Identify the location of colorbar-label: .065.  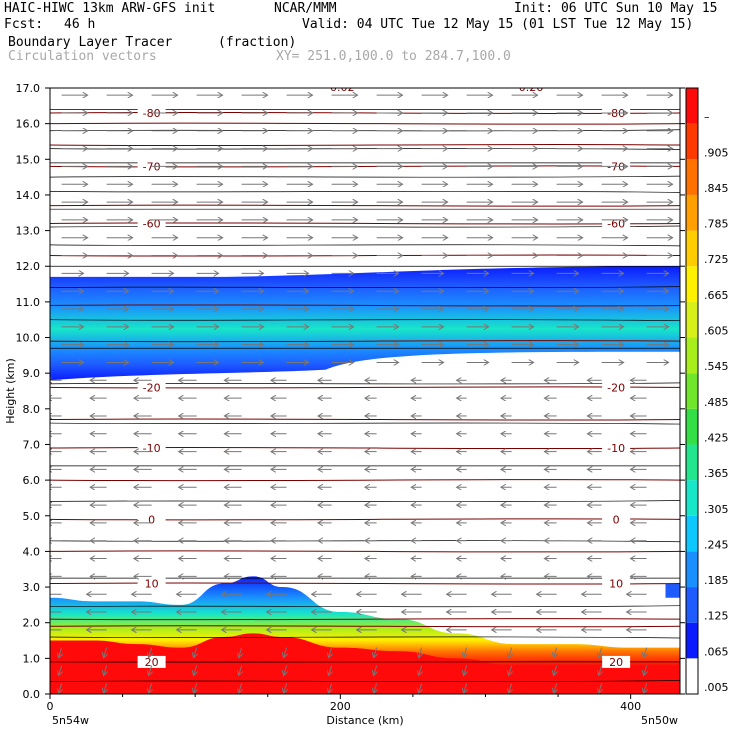
(716, 651).